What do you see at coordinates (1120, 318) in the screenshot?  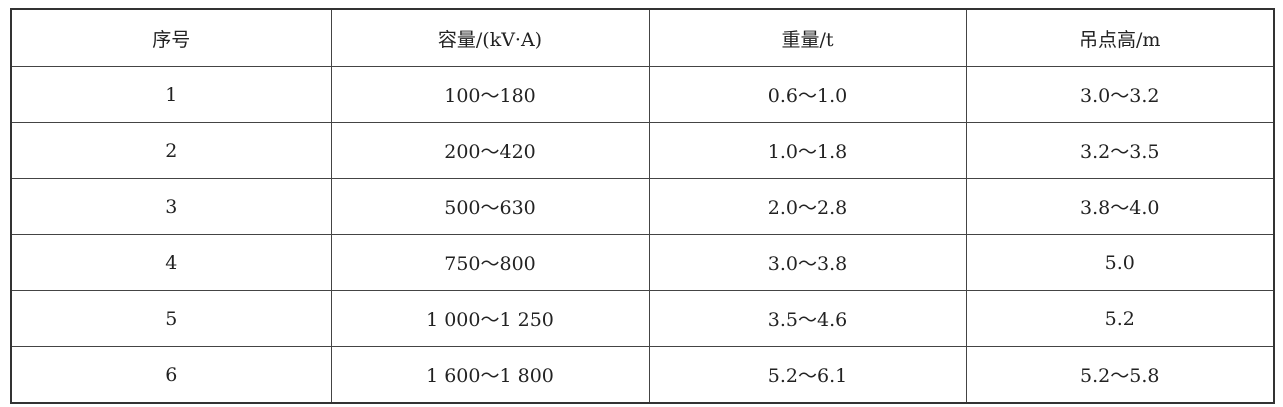 I see `table-cell: 5.2` at bounding box center [1120, 318].